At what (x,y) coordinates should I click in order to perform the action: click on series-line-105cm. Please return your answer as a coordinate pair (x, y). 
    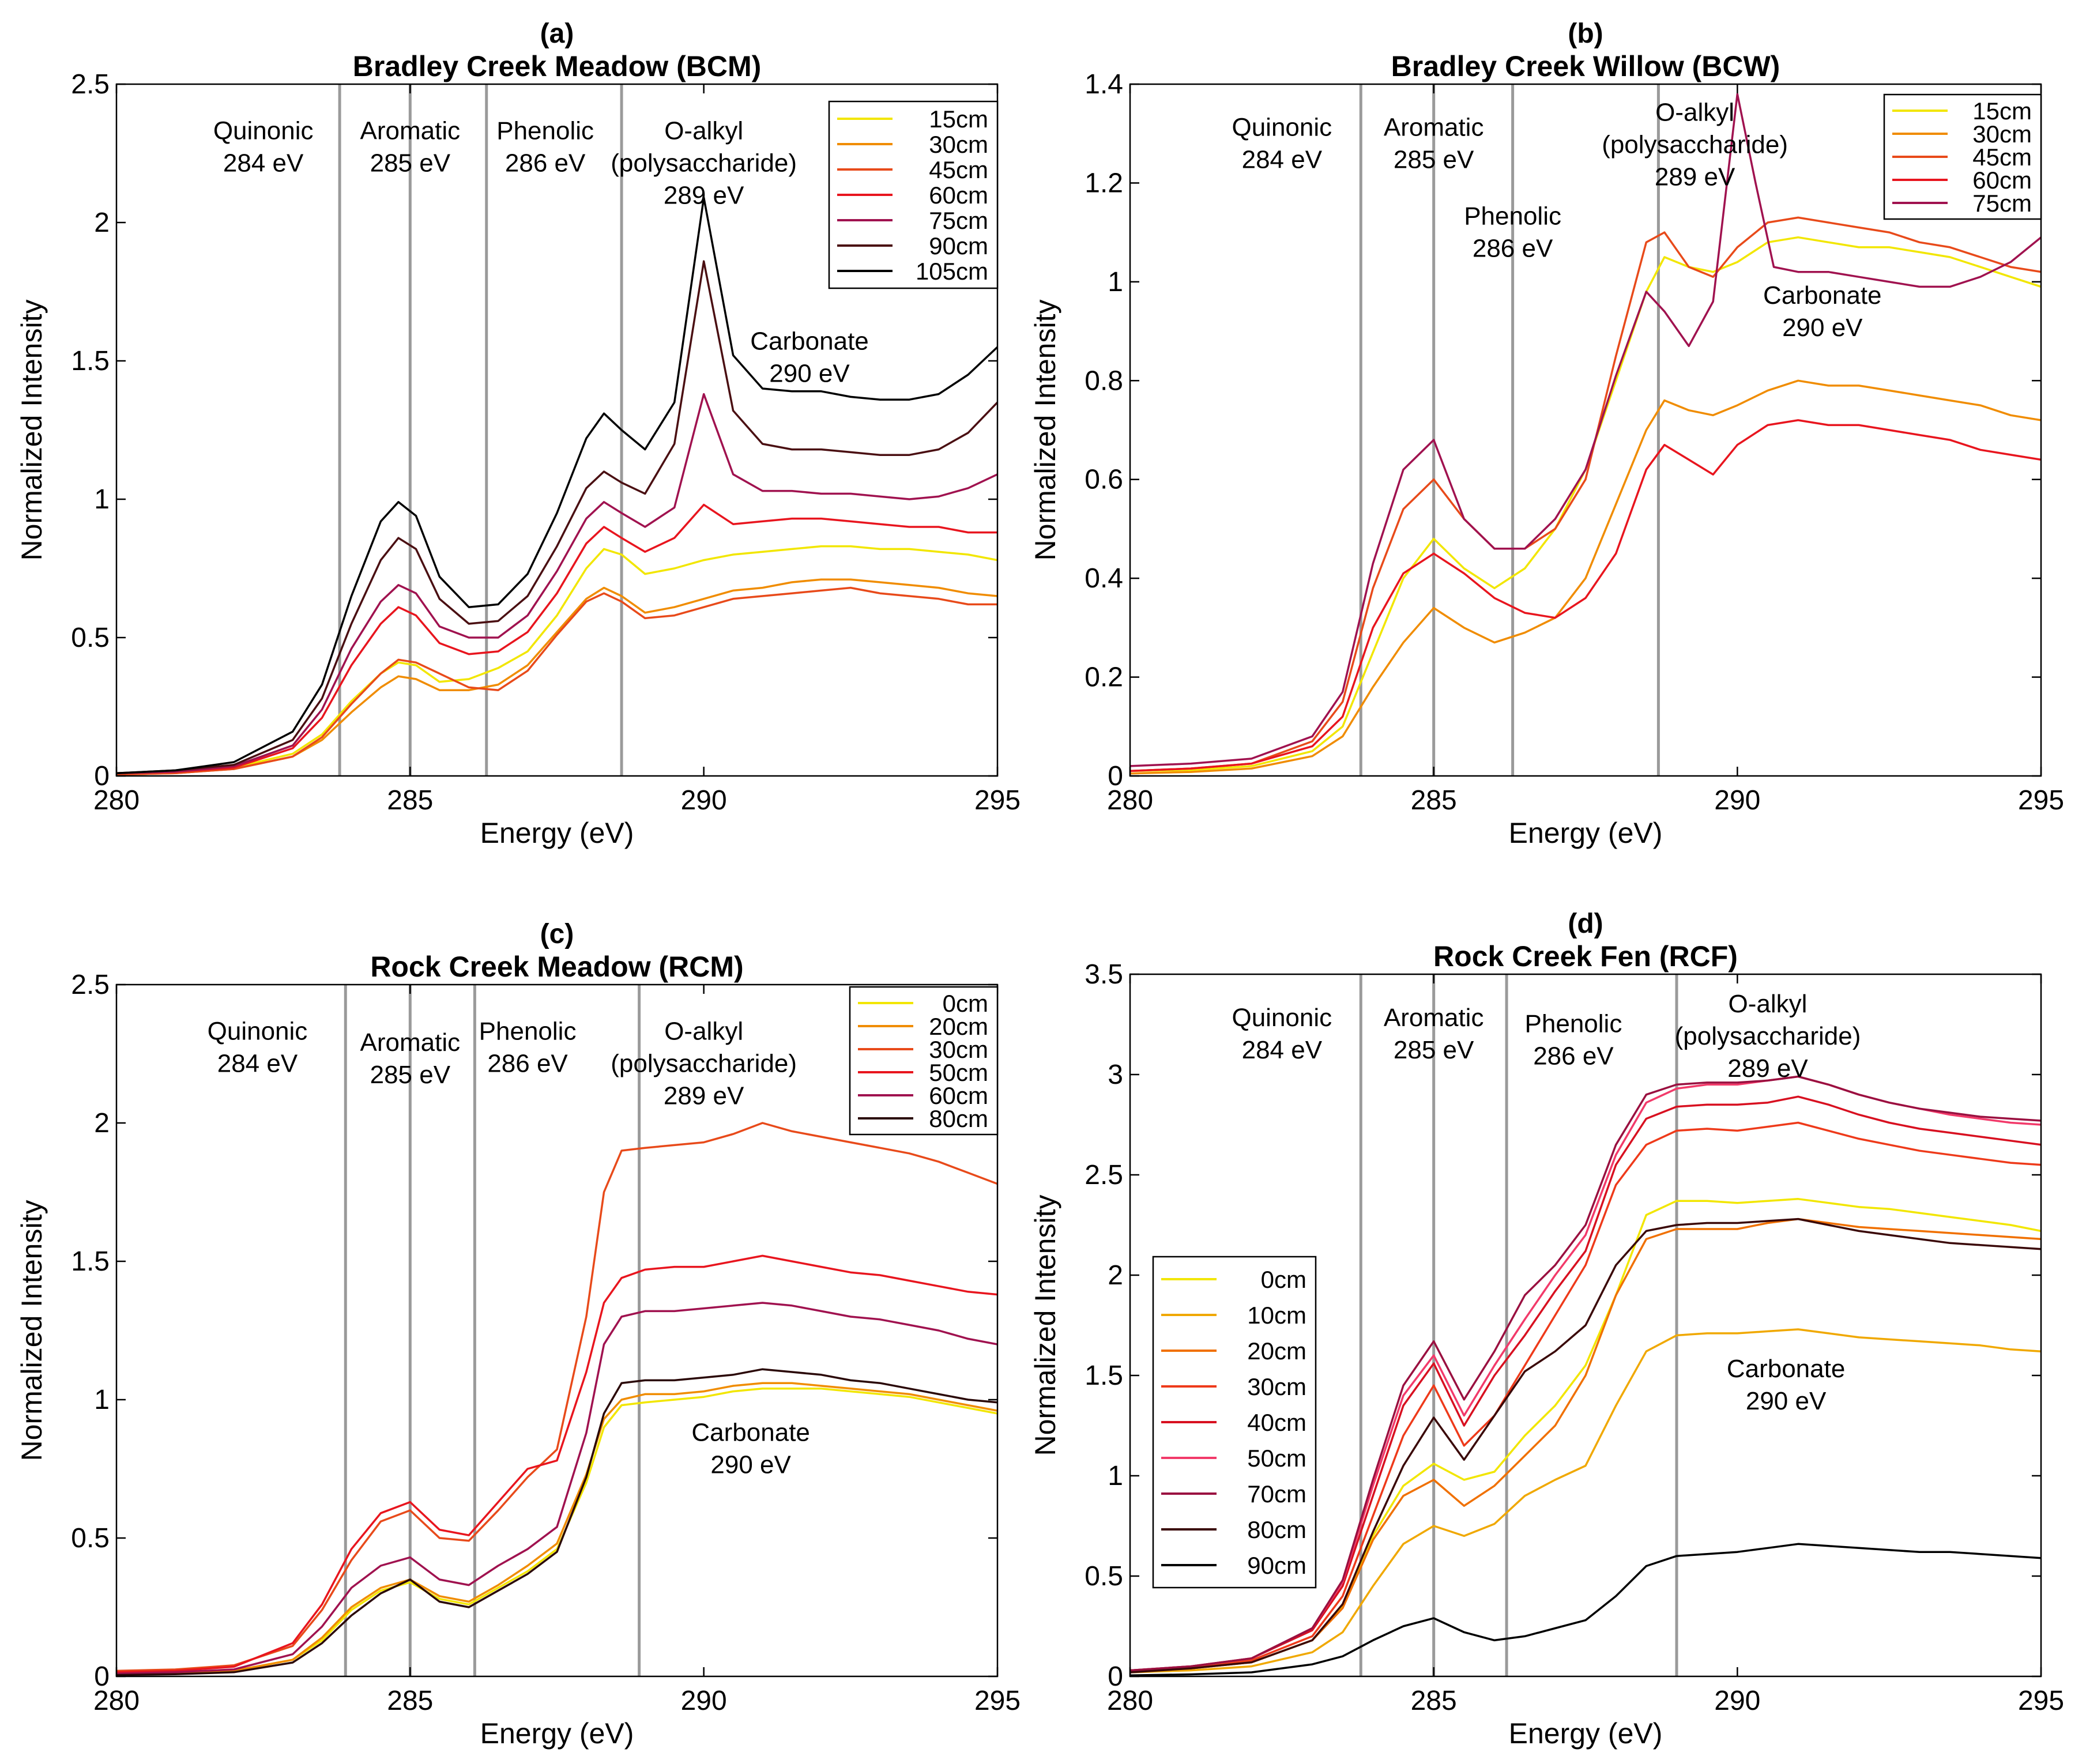
    Looking at the image, I should click on (557, 485).